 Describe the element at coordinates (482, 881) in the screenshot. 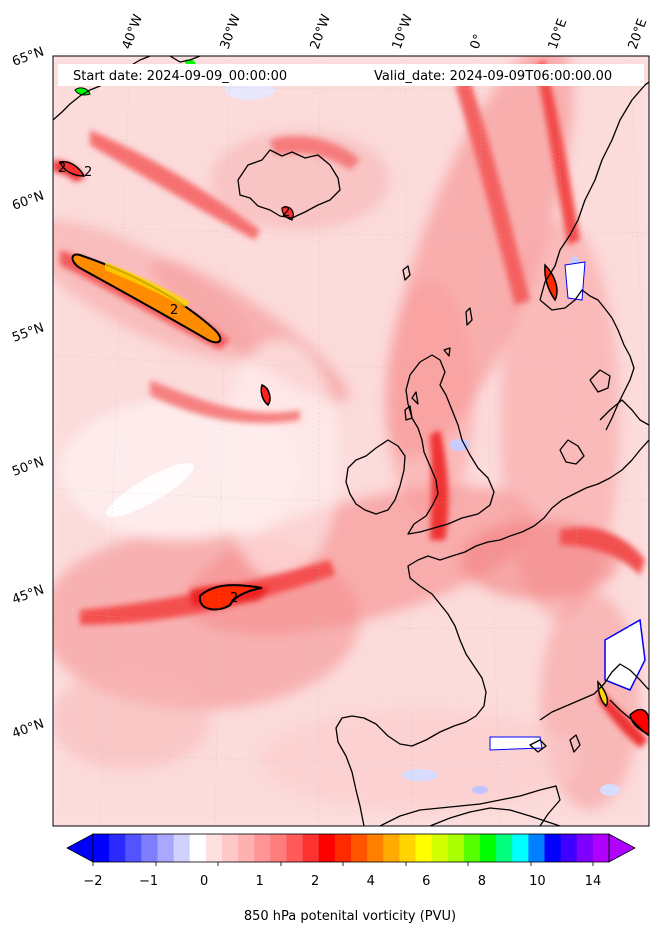

I see `colorbar-tick-label: 8` at that location.